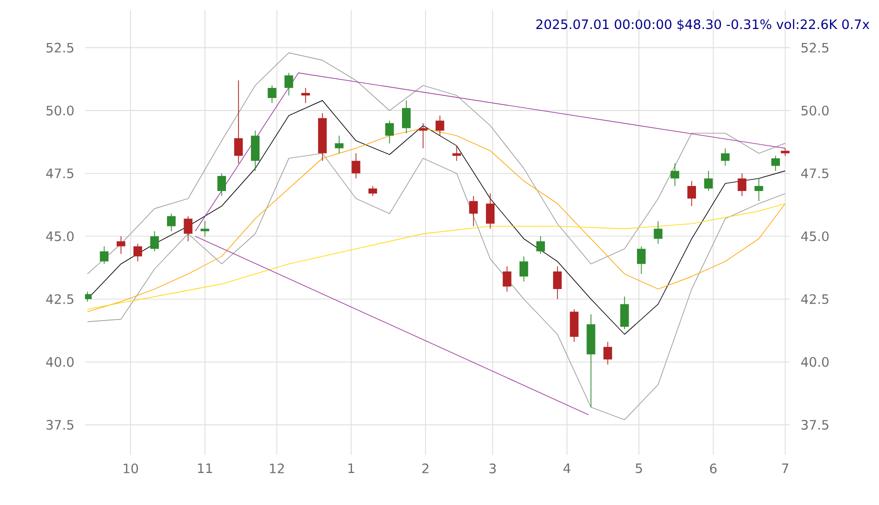 The width and height of the screenshot is (879, 505). I want to click on text: 2025.07.01 00:00:00 $48.30 -0.31% vol:22.6K 0.7x, so click(703, 25).